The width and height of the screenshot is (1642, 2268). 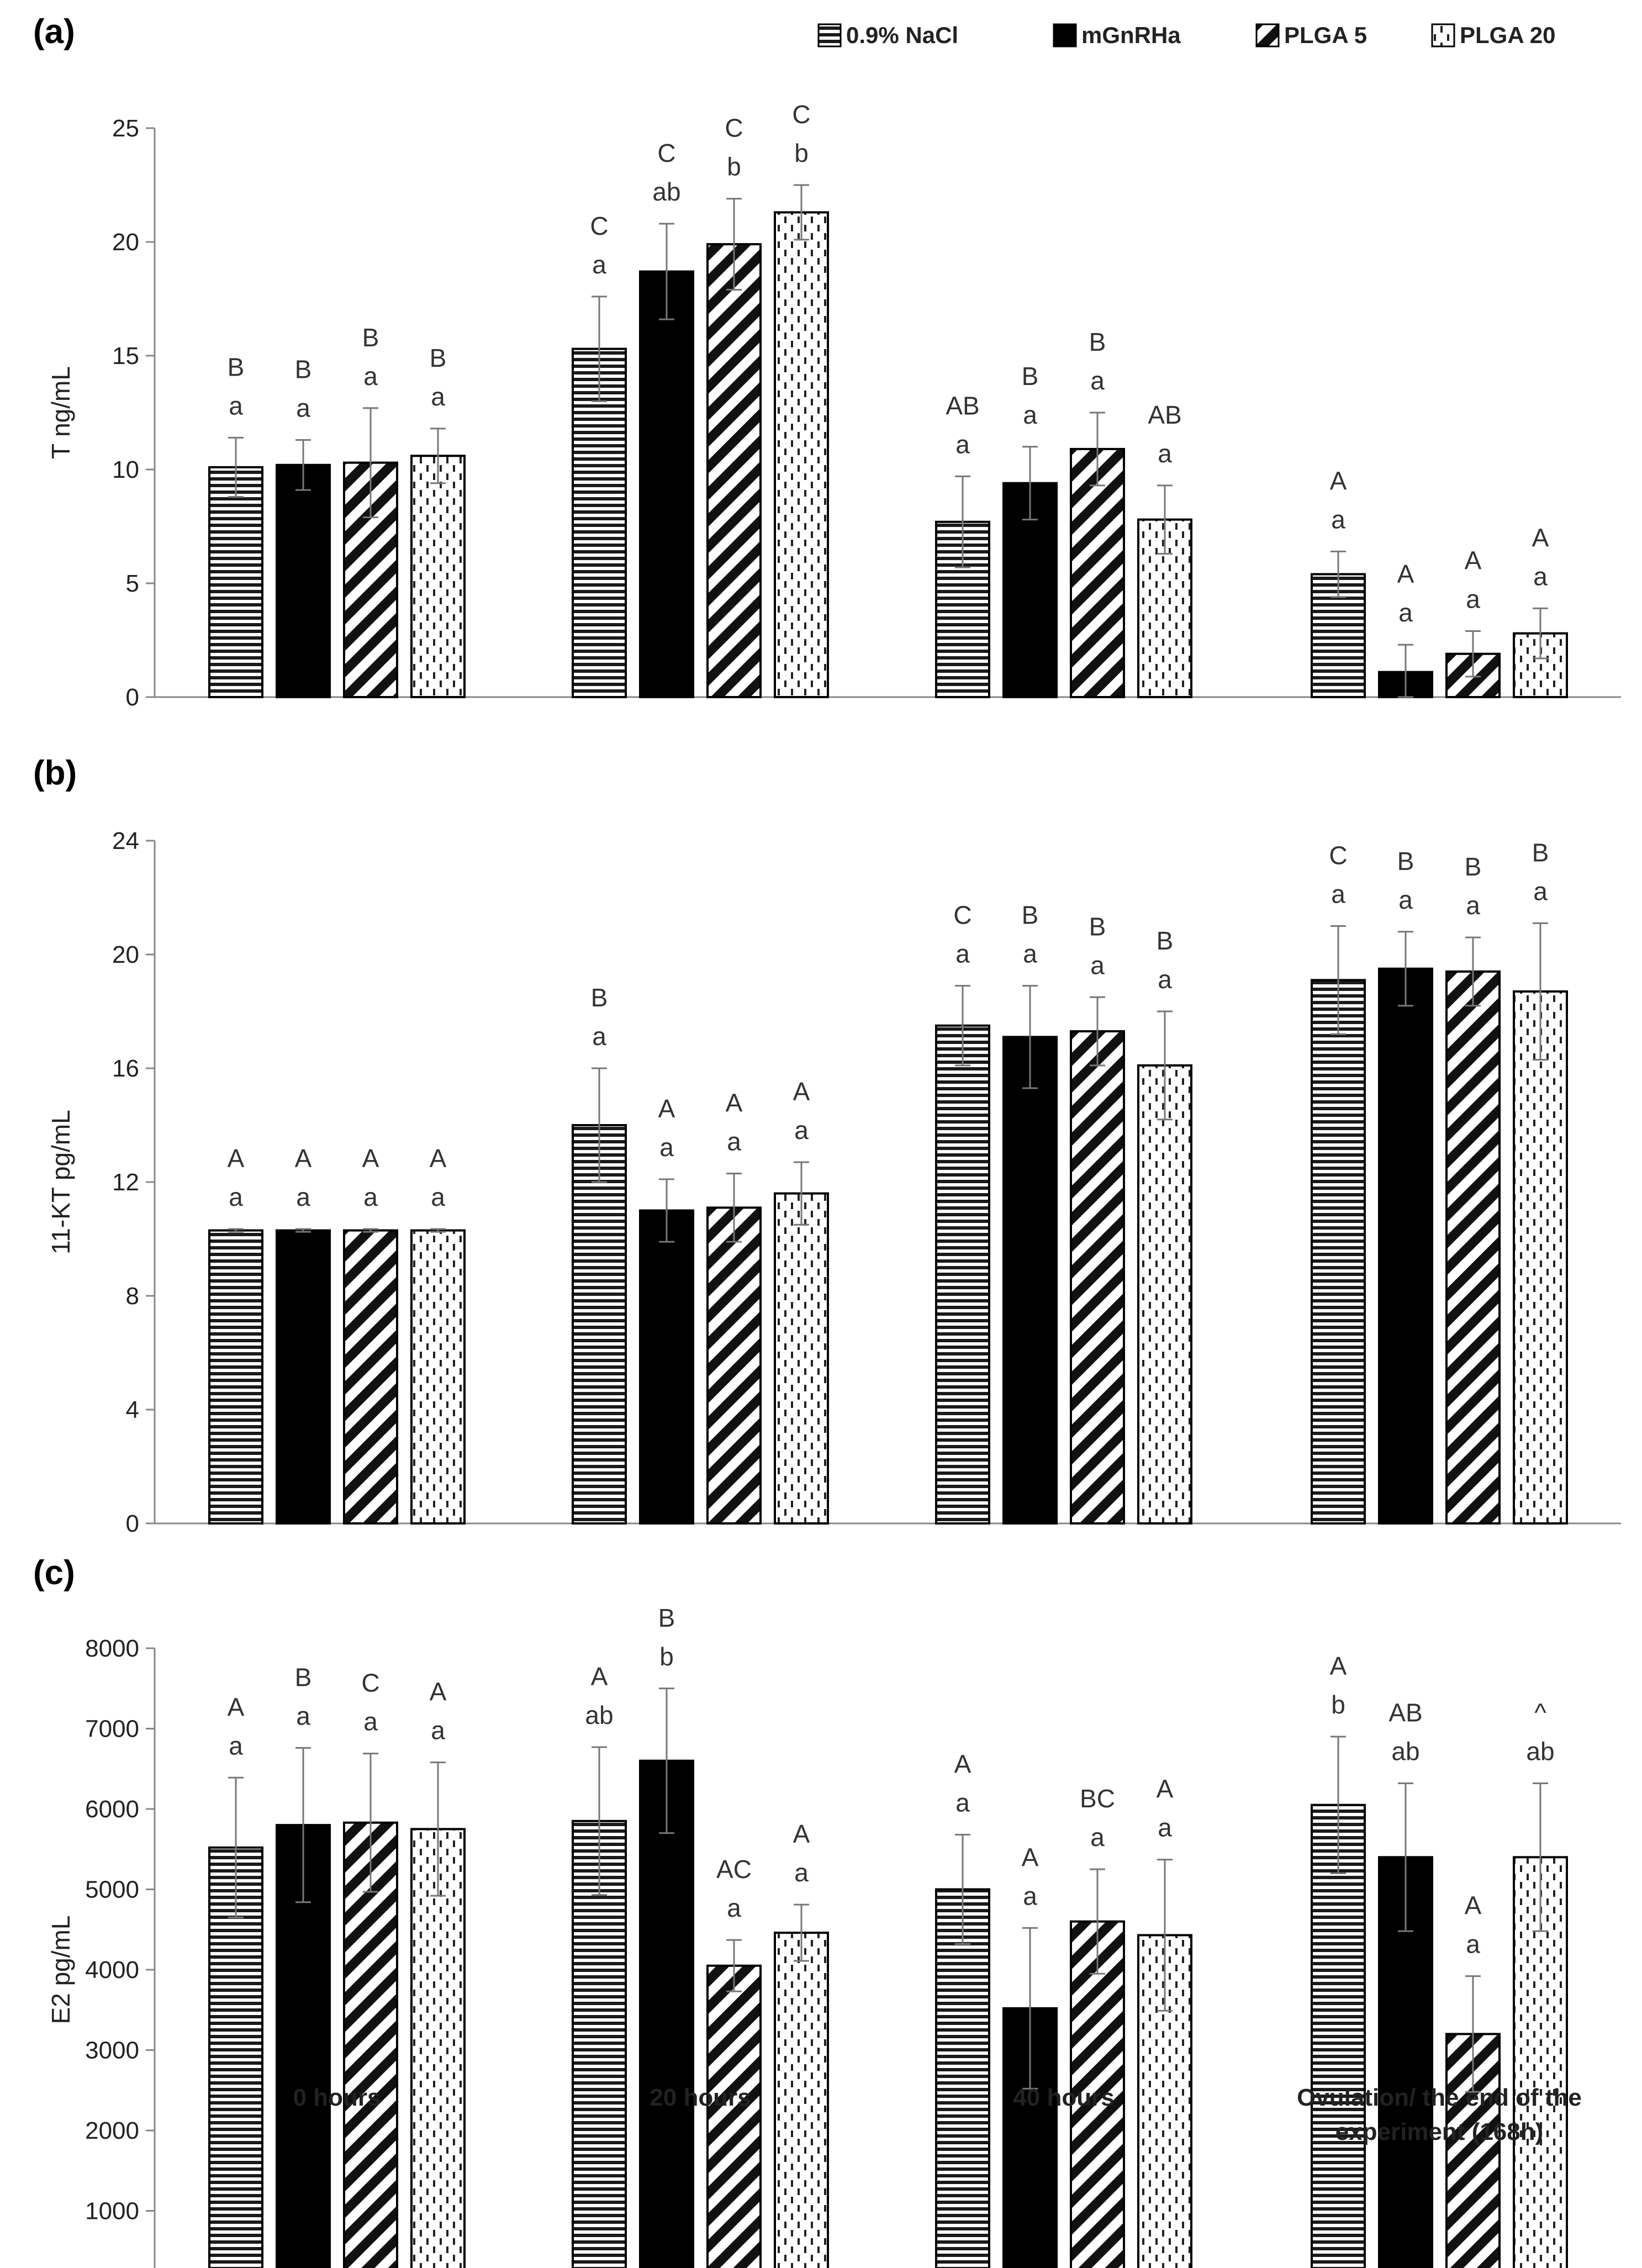 What do you see at coordinates (112, 2130) in the screenshot?
I see `y-tick-label: 2000` at bounding box center [112, 2130].